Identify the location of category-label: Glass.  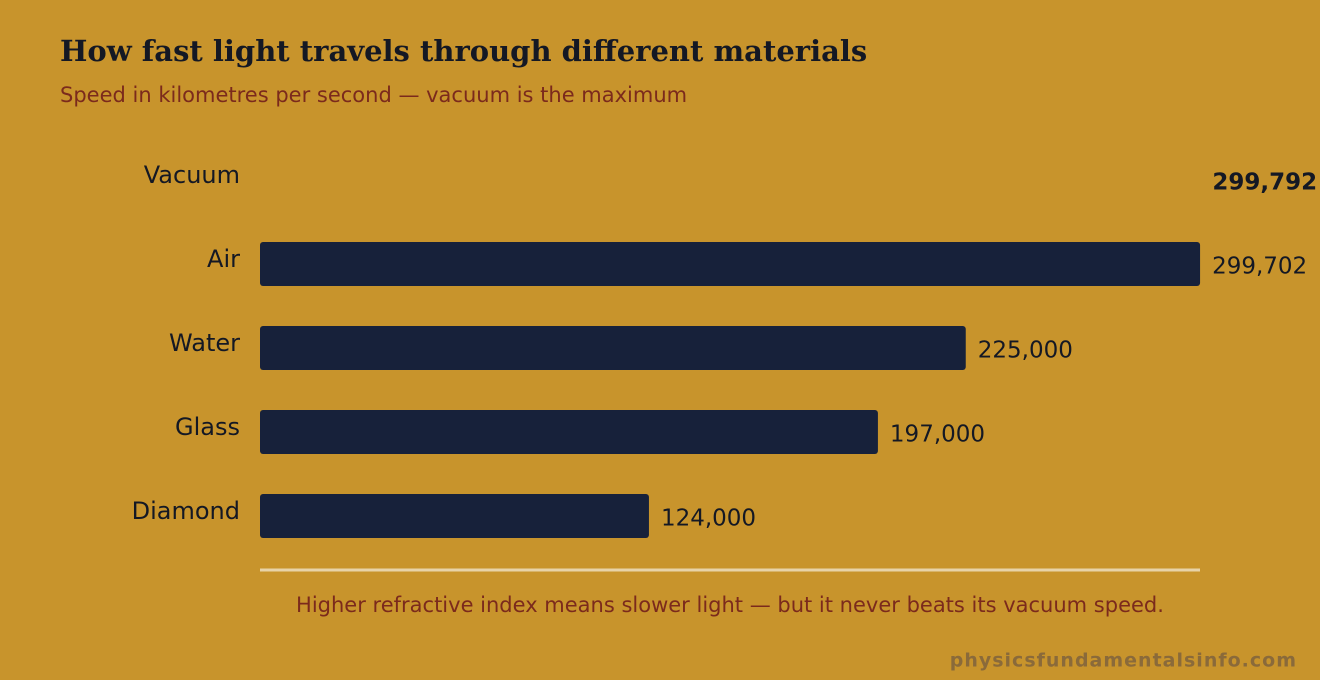
(207, 427).